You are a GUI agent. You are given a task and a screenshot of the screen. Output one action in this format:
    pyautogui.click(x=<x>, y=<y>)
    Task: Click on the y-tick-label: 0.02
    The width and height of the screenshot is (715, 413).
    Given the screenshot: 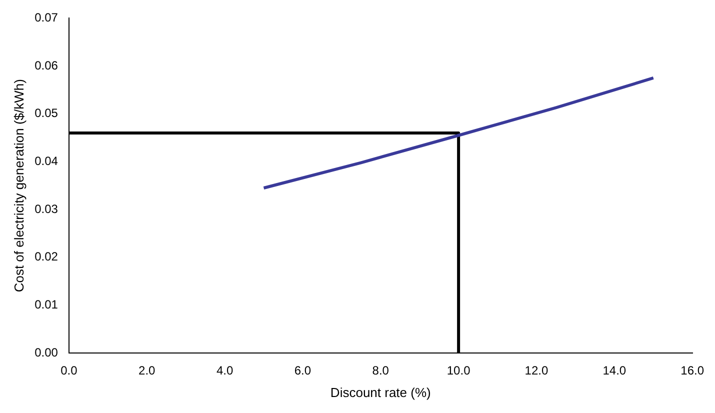 What is the action you would take?
    pyautogui.click(x=46, y=257)
    